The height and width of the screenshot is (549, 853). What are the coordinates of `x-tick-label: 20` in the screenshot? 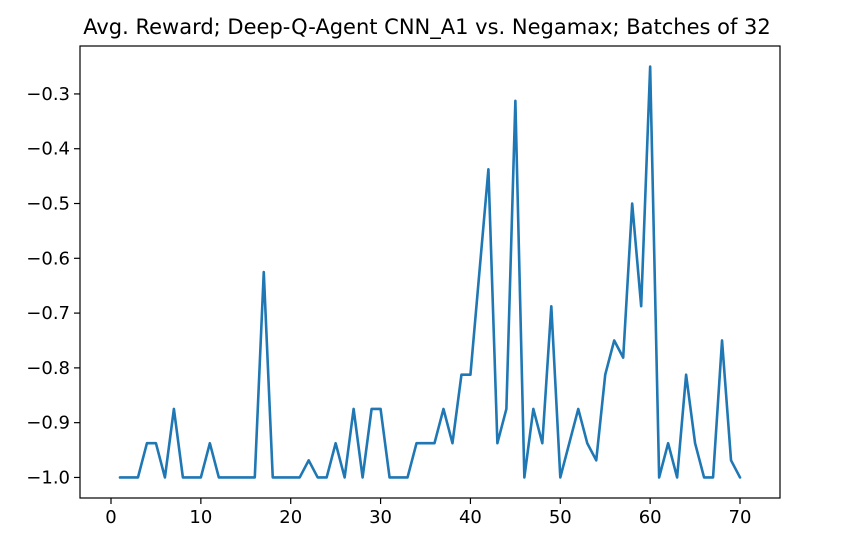 It's located at (290, 517).